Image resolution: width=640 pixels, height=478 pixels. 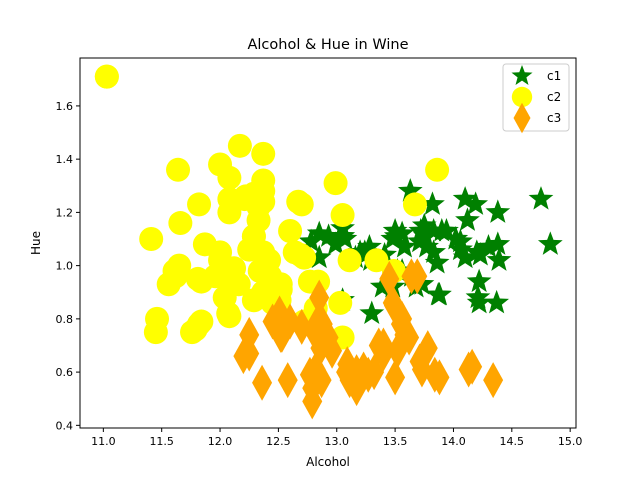 What do you see at coordinates (522, 97) in the screenshot?
I see `legend-marker-c2` at bounding box center [522, 97].